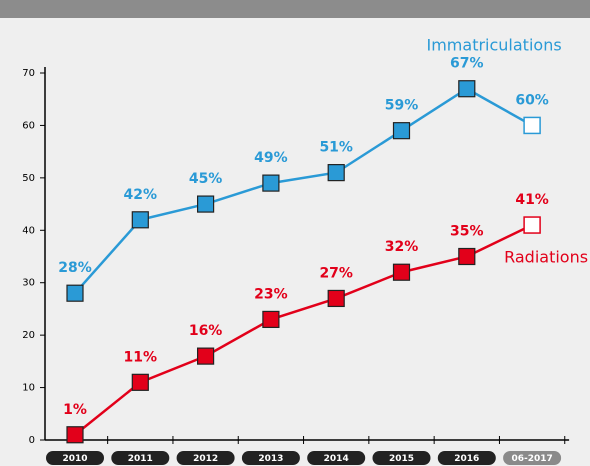 The height and width of the screenshot is (466, 590). What do you see at coordinates (32, 440) in the screenshot?
I see `y-tick-label: 0` at bounding box center [32, 440].